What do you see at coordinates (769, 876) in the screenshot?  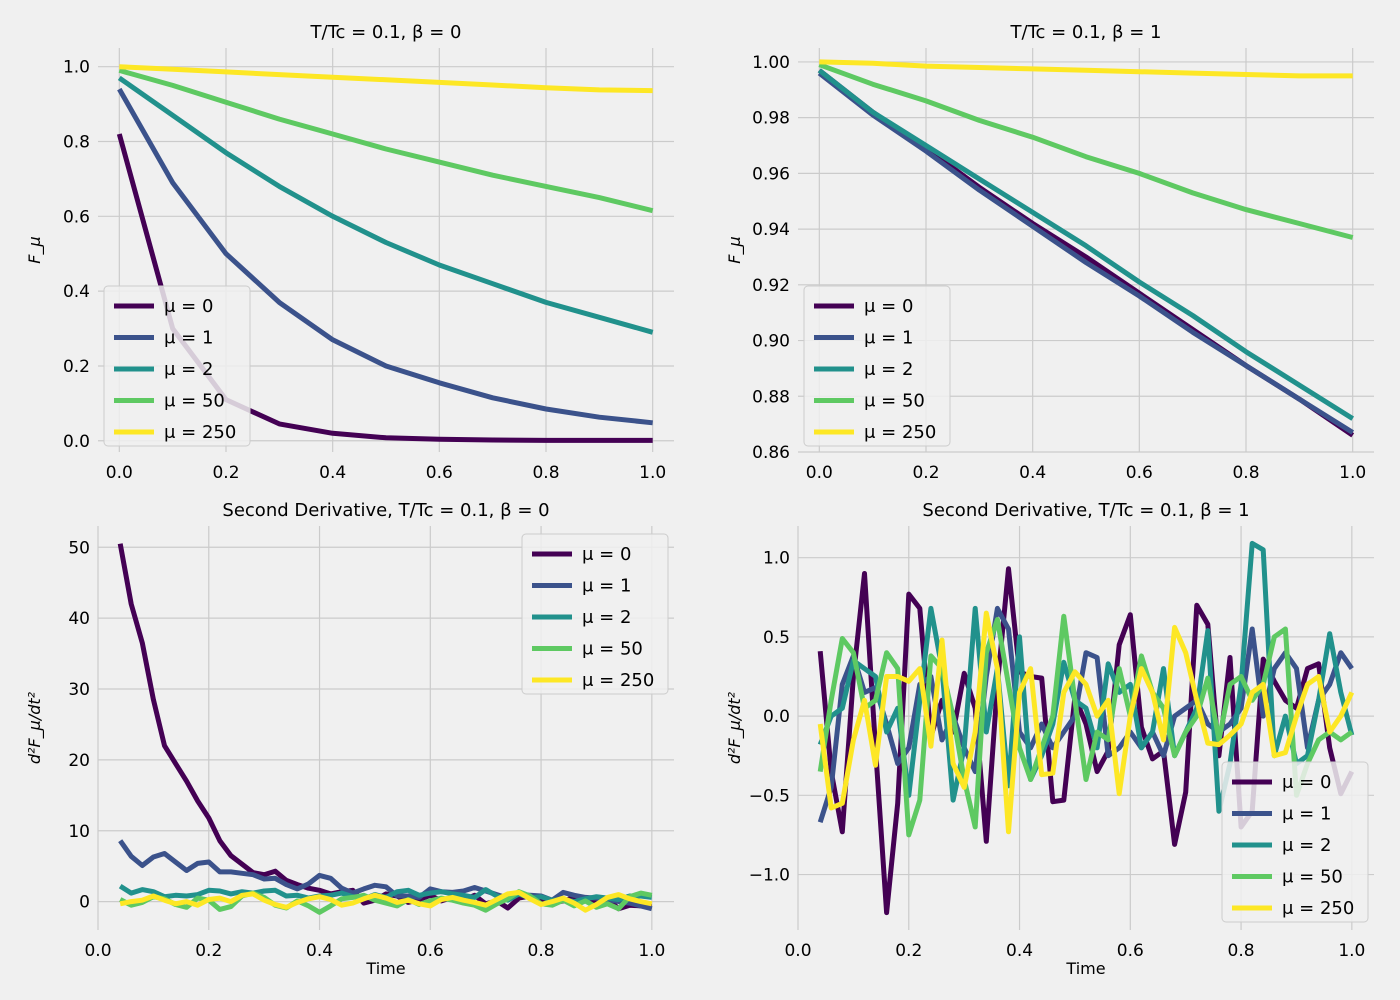 I see `y-tick-label: −1.0` at bounding box center [769, 876].